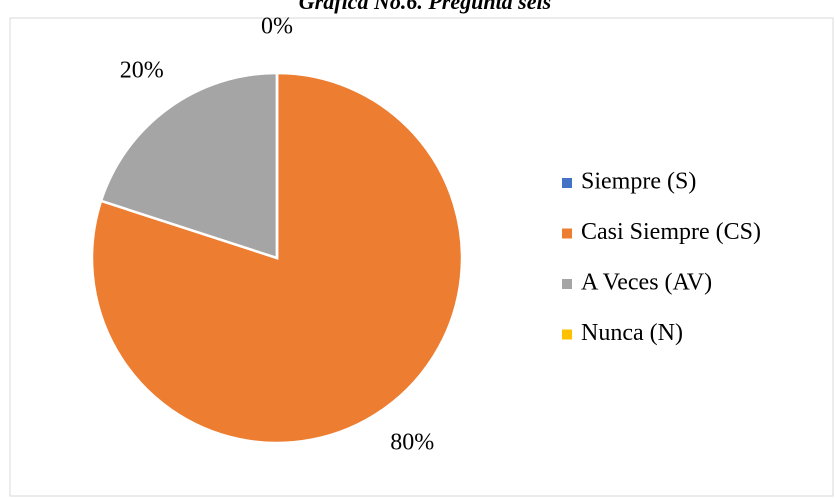 The image size is (835, 498). What do you see at coordinates (142, 70) in the screenshot?
I see `data-label: 20%` at bounding box center [142, 70].